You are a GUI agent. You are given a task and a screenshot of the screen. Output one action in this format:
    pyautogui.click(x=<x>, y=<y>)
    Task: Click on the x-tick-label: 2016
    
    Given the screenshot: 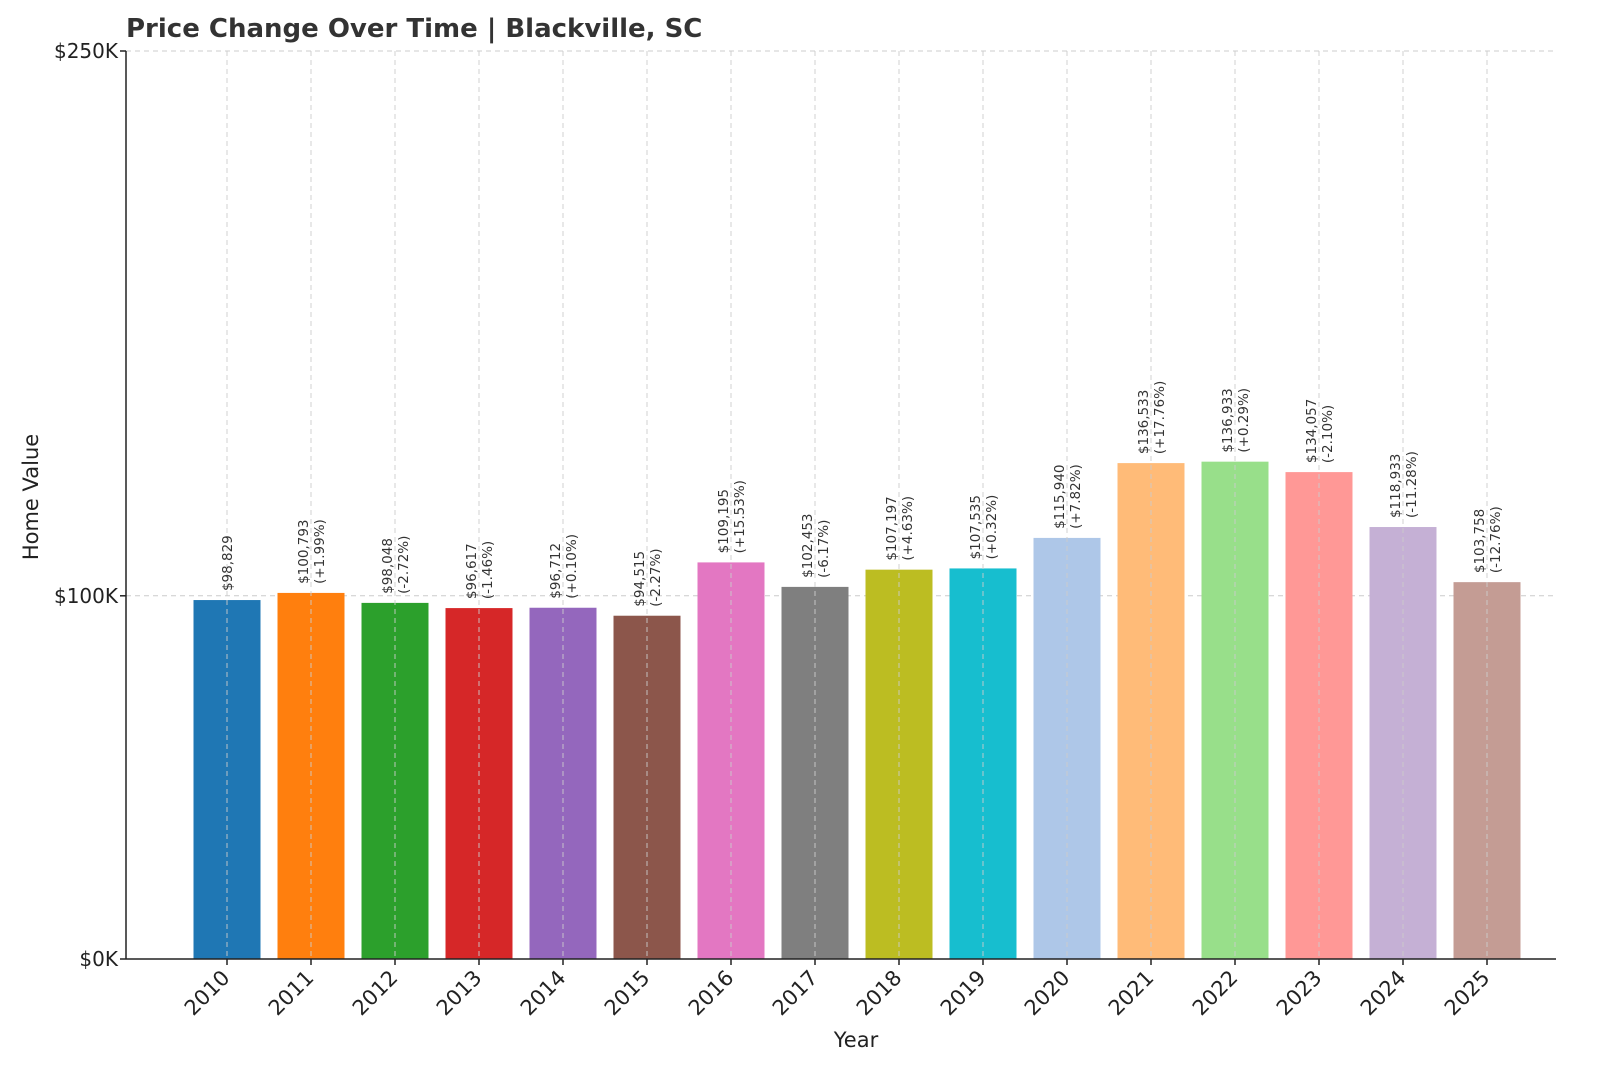 What is the action you would take?
    pyautogui.click(x=711, y=993)
    